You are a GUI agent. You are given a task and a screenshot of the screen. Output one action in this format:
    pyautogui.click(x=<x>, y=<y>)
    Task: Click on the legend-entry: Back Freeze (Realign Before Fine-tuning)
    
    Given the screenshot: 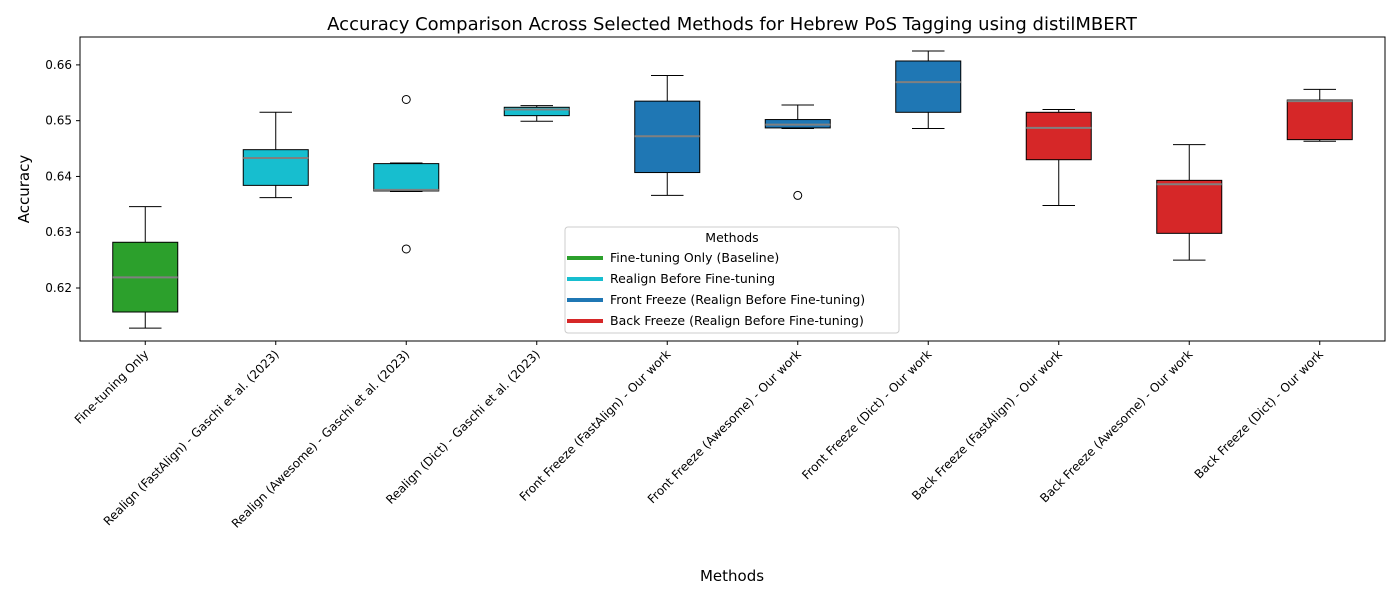 What is the action you would take?
    pyautogui.click(x=715, y=320)
    